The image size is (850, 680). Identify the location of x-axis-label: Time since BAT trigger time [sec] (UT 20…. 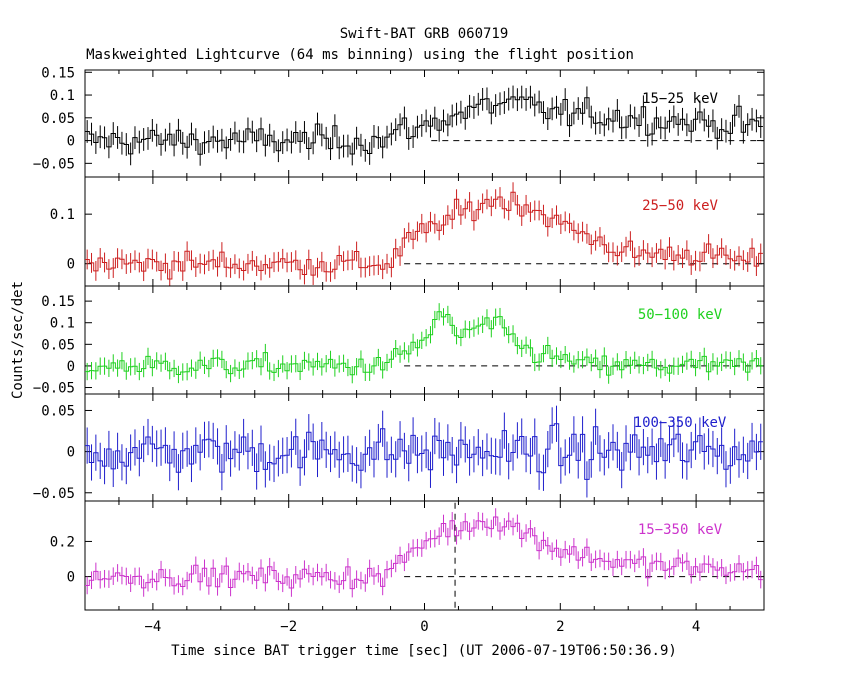
(424, 651).